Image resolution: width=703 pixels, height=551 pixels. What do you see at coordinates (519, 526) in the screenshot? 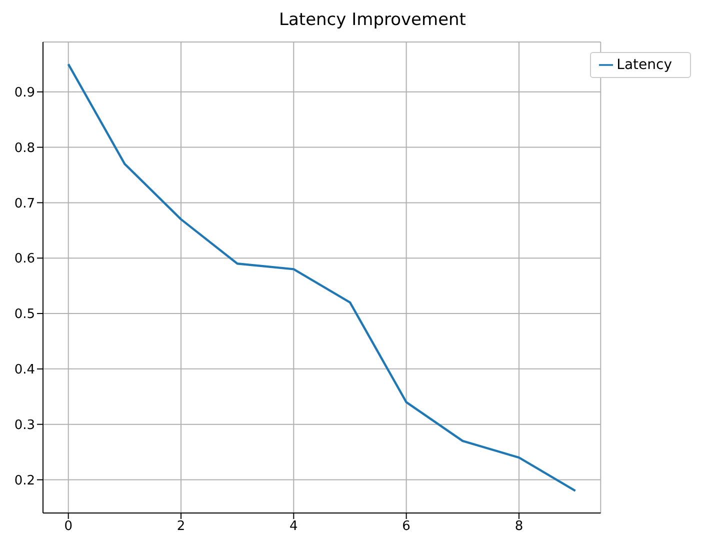
I see `x-tick-label: 8` at bounding box center [519, 526].